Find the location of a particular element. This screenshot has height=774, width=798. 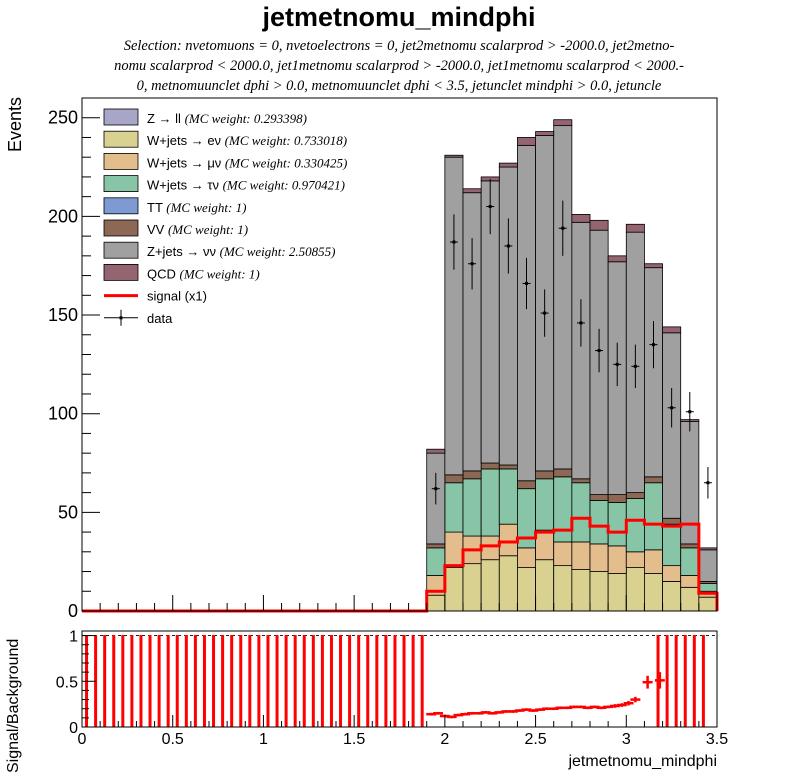

y-tick-label-2: 100 is located at coordinates (63, 414).